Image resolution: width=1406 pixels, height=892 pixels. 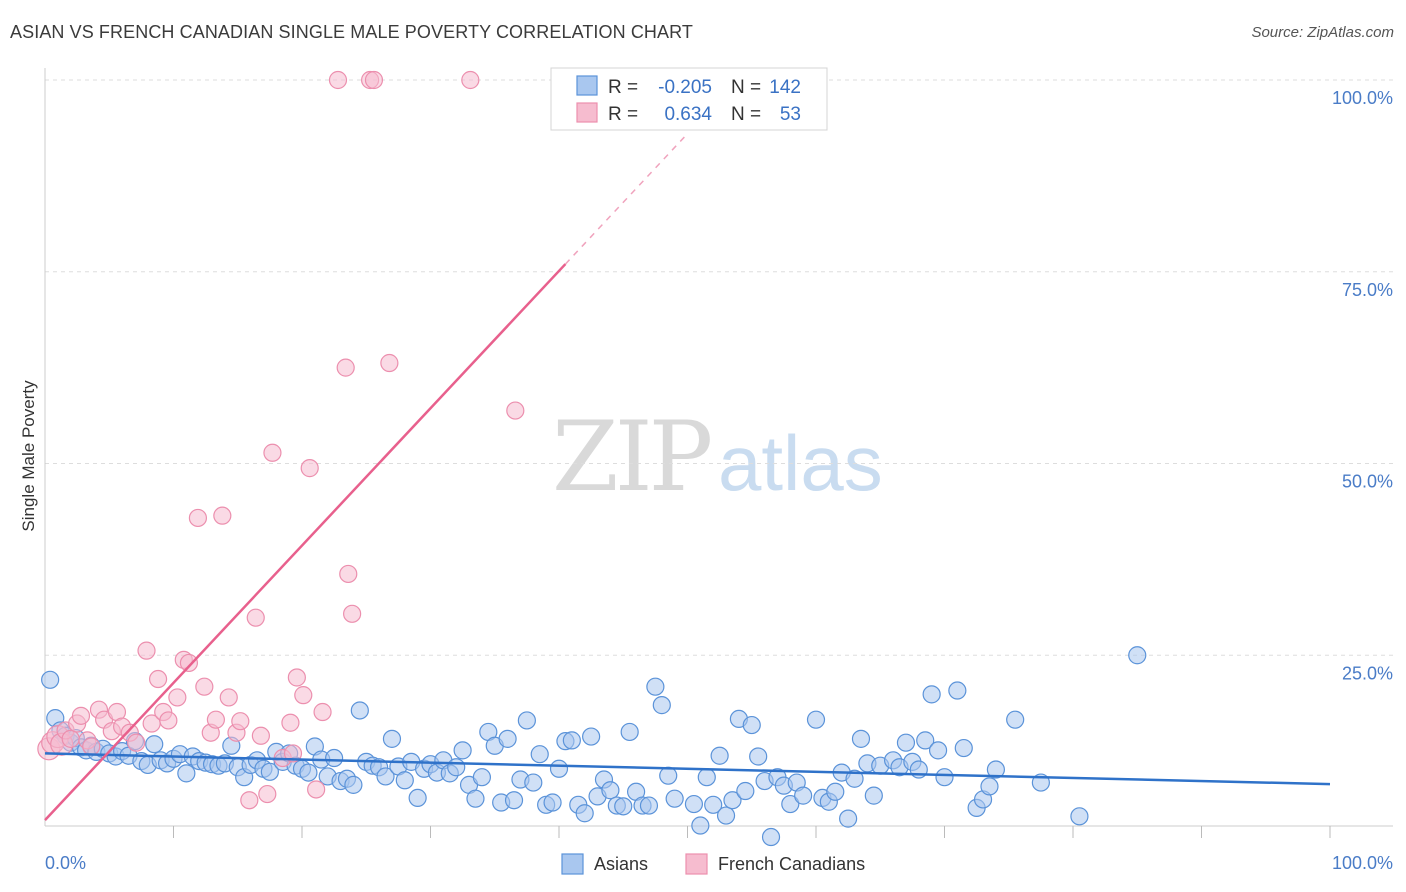 What do you see at coordinates (785, 87) in the screenshot?
I see `stats-n-value-asian: 142` at bounding box center [785, 87].